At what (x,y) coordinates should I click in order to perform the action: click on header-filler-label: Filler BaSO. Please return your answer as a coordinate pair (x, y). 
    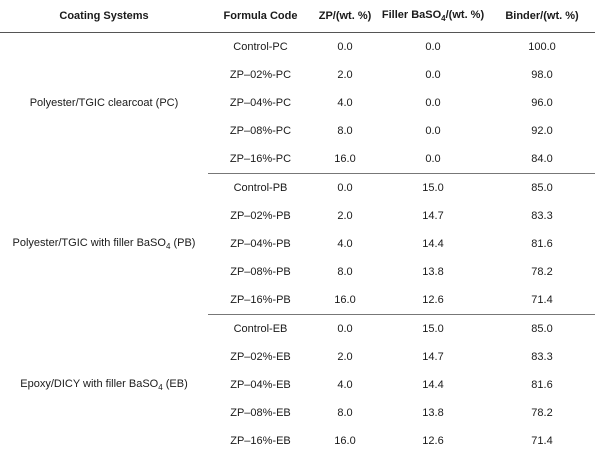
    Looking at the image, I should click on (411, 15).